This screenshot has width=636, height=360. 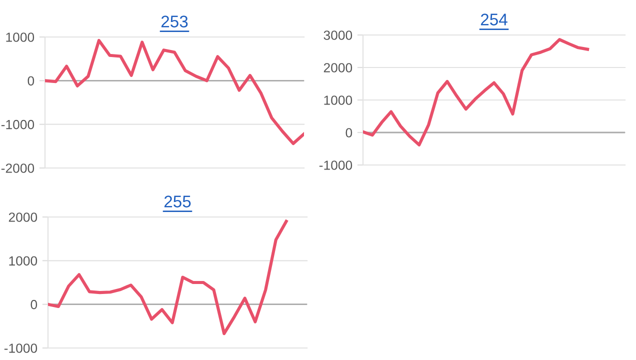 I want to click on chart-title: 253, so click(x=174, y=22).